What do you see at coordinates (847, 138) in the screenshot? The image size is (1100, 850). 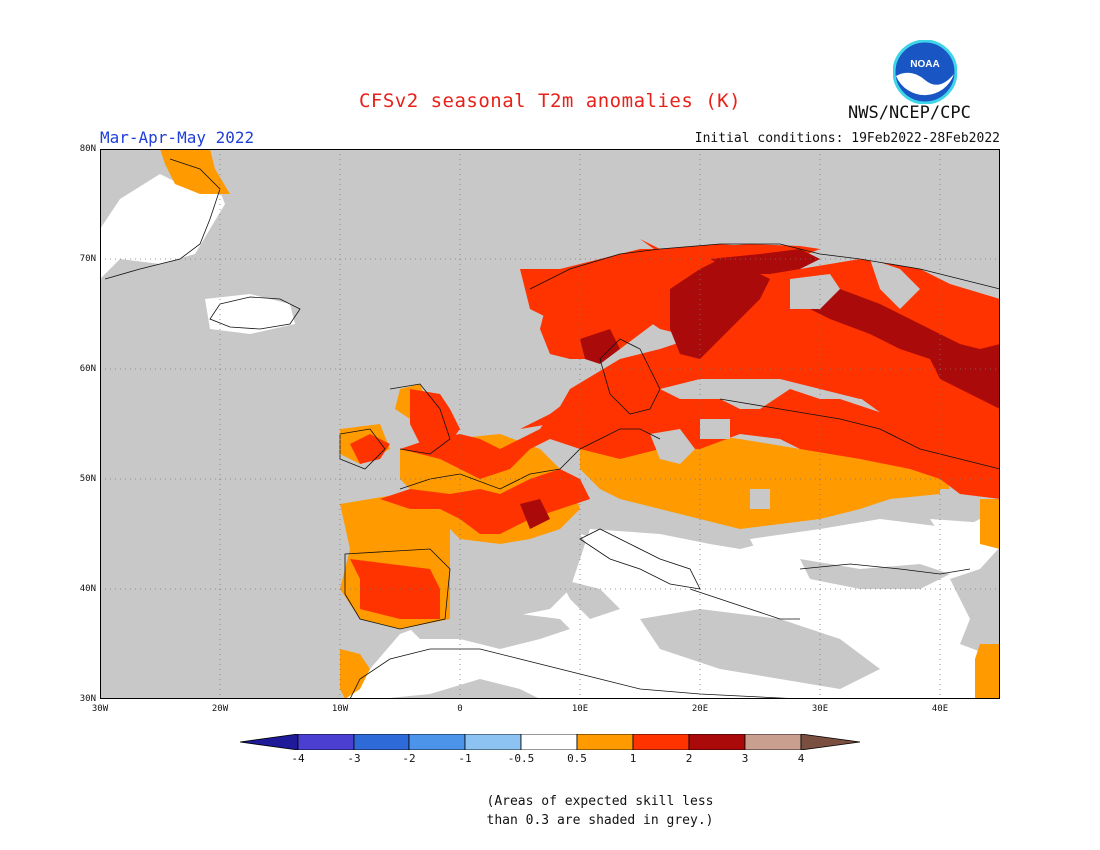 I see `initial-conditions: Initial conditions: 19Feb2022-28Feb2022` at bounding box center [847, 138].